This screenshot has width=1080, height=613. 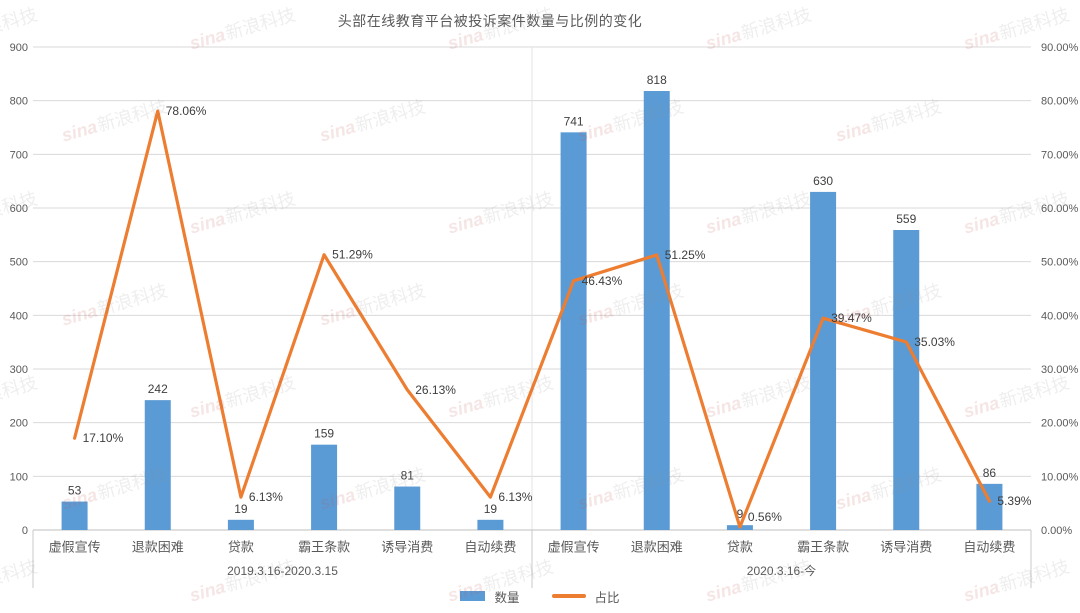 What do you see at coordinates (19, 370) in the screenshot?
I see `y-axis-tick-label: 300` at bounding box center [19, 370].